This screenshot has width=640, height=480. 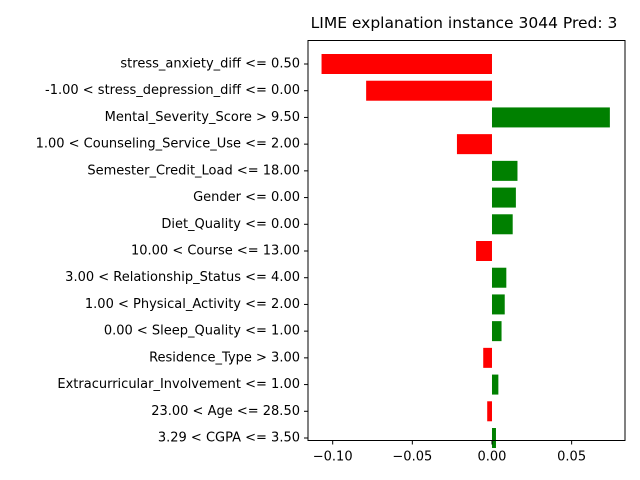 I want to click on x-axis-ticks: −0.10 −0.05 0.00 0.05, so click(x=449, y=452).